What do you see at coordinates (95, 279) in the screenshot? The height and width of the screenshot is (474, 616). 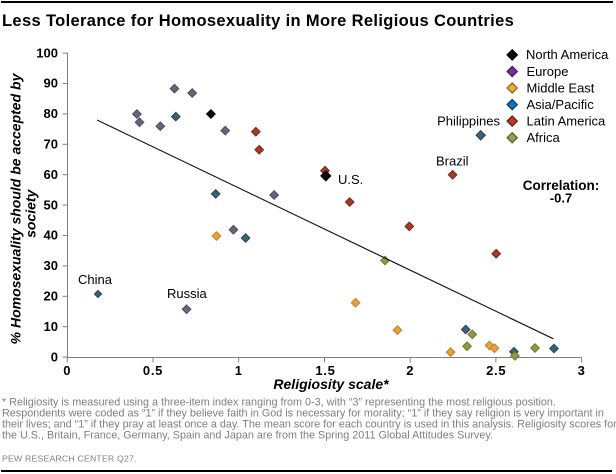 I see `svg-text: China` at bounding box center [95, 279].